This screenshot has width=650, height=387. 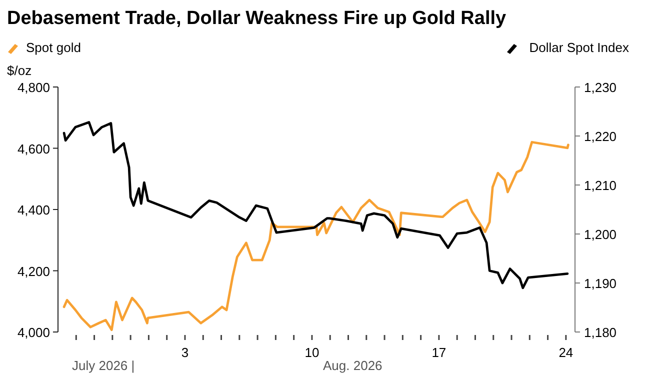 I want to click on text: July 2026 |, so click(x=103, y=365).